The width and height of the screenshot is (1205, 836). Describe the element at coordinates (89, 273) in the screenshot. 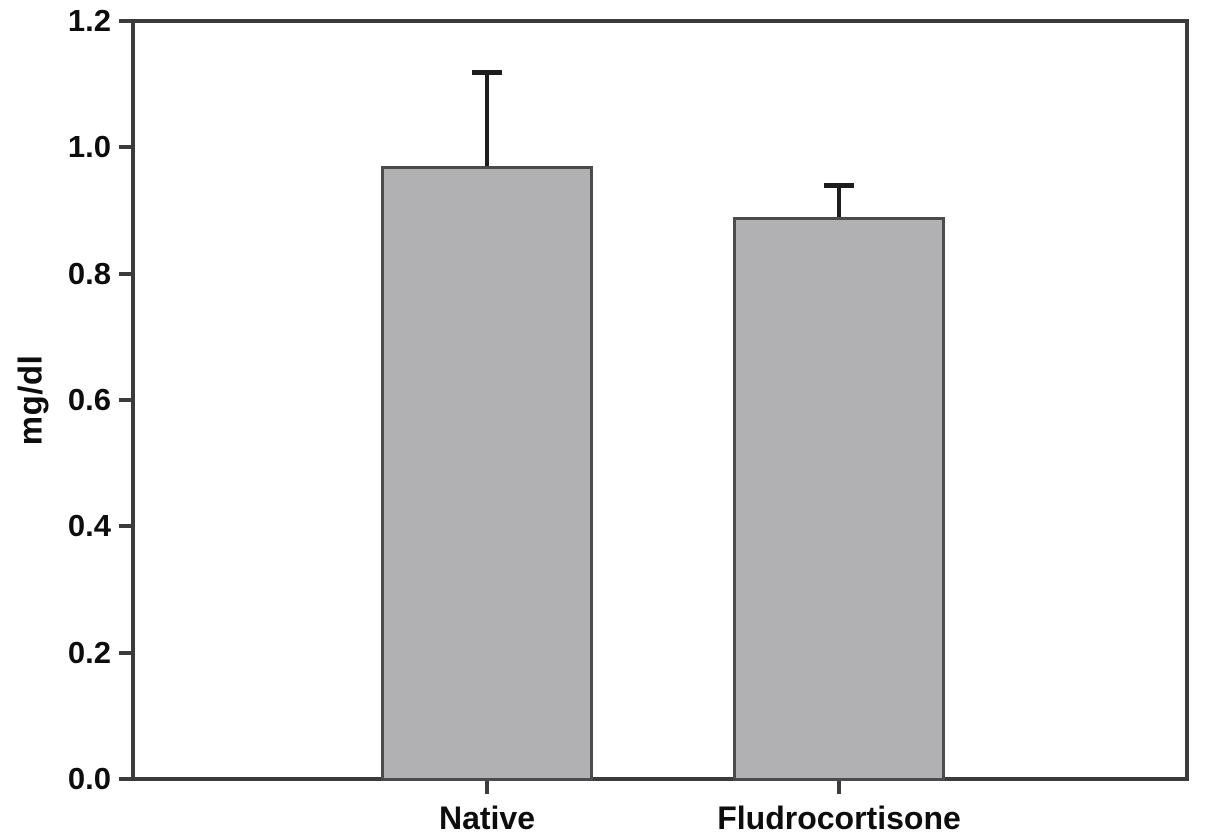

I see `y-tick-label: 0.8` at that location.